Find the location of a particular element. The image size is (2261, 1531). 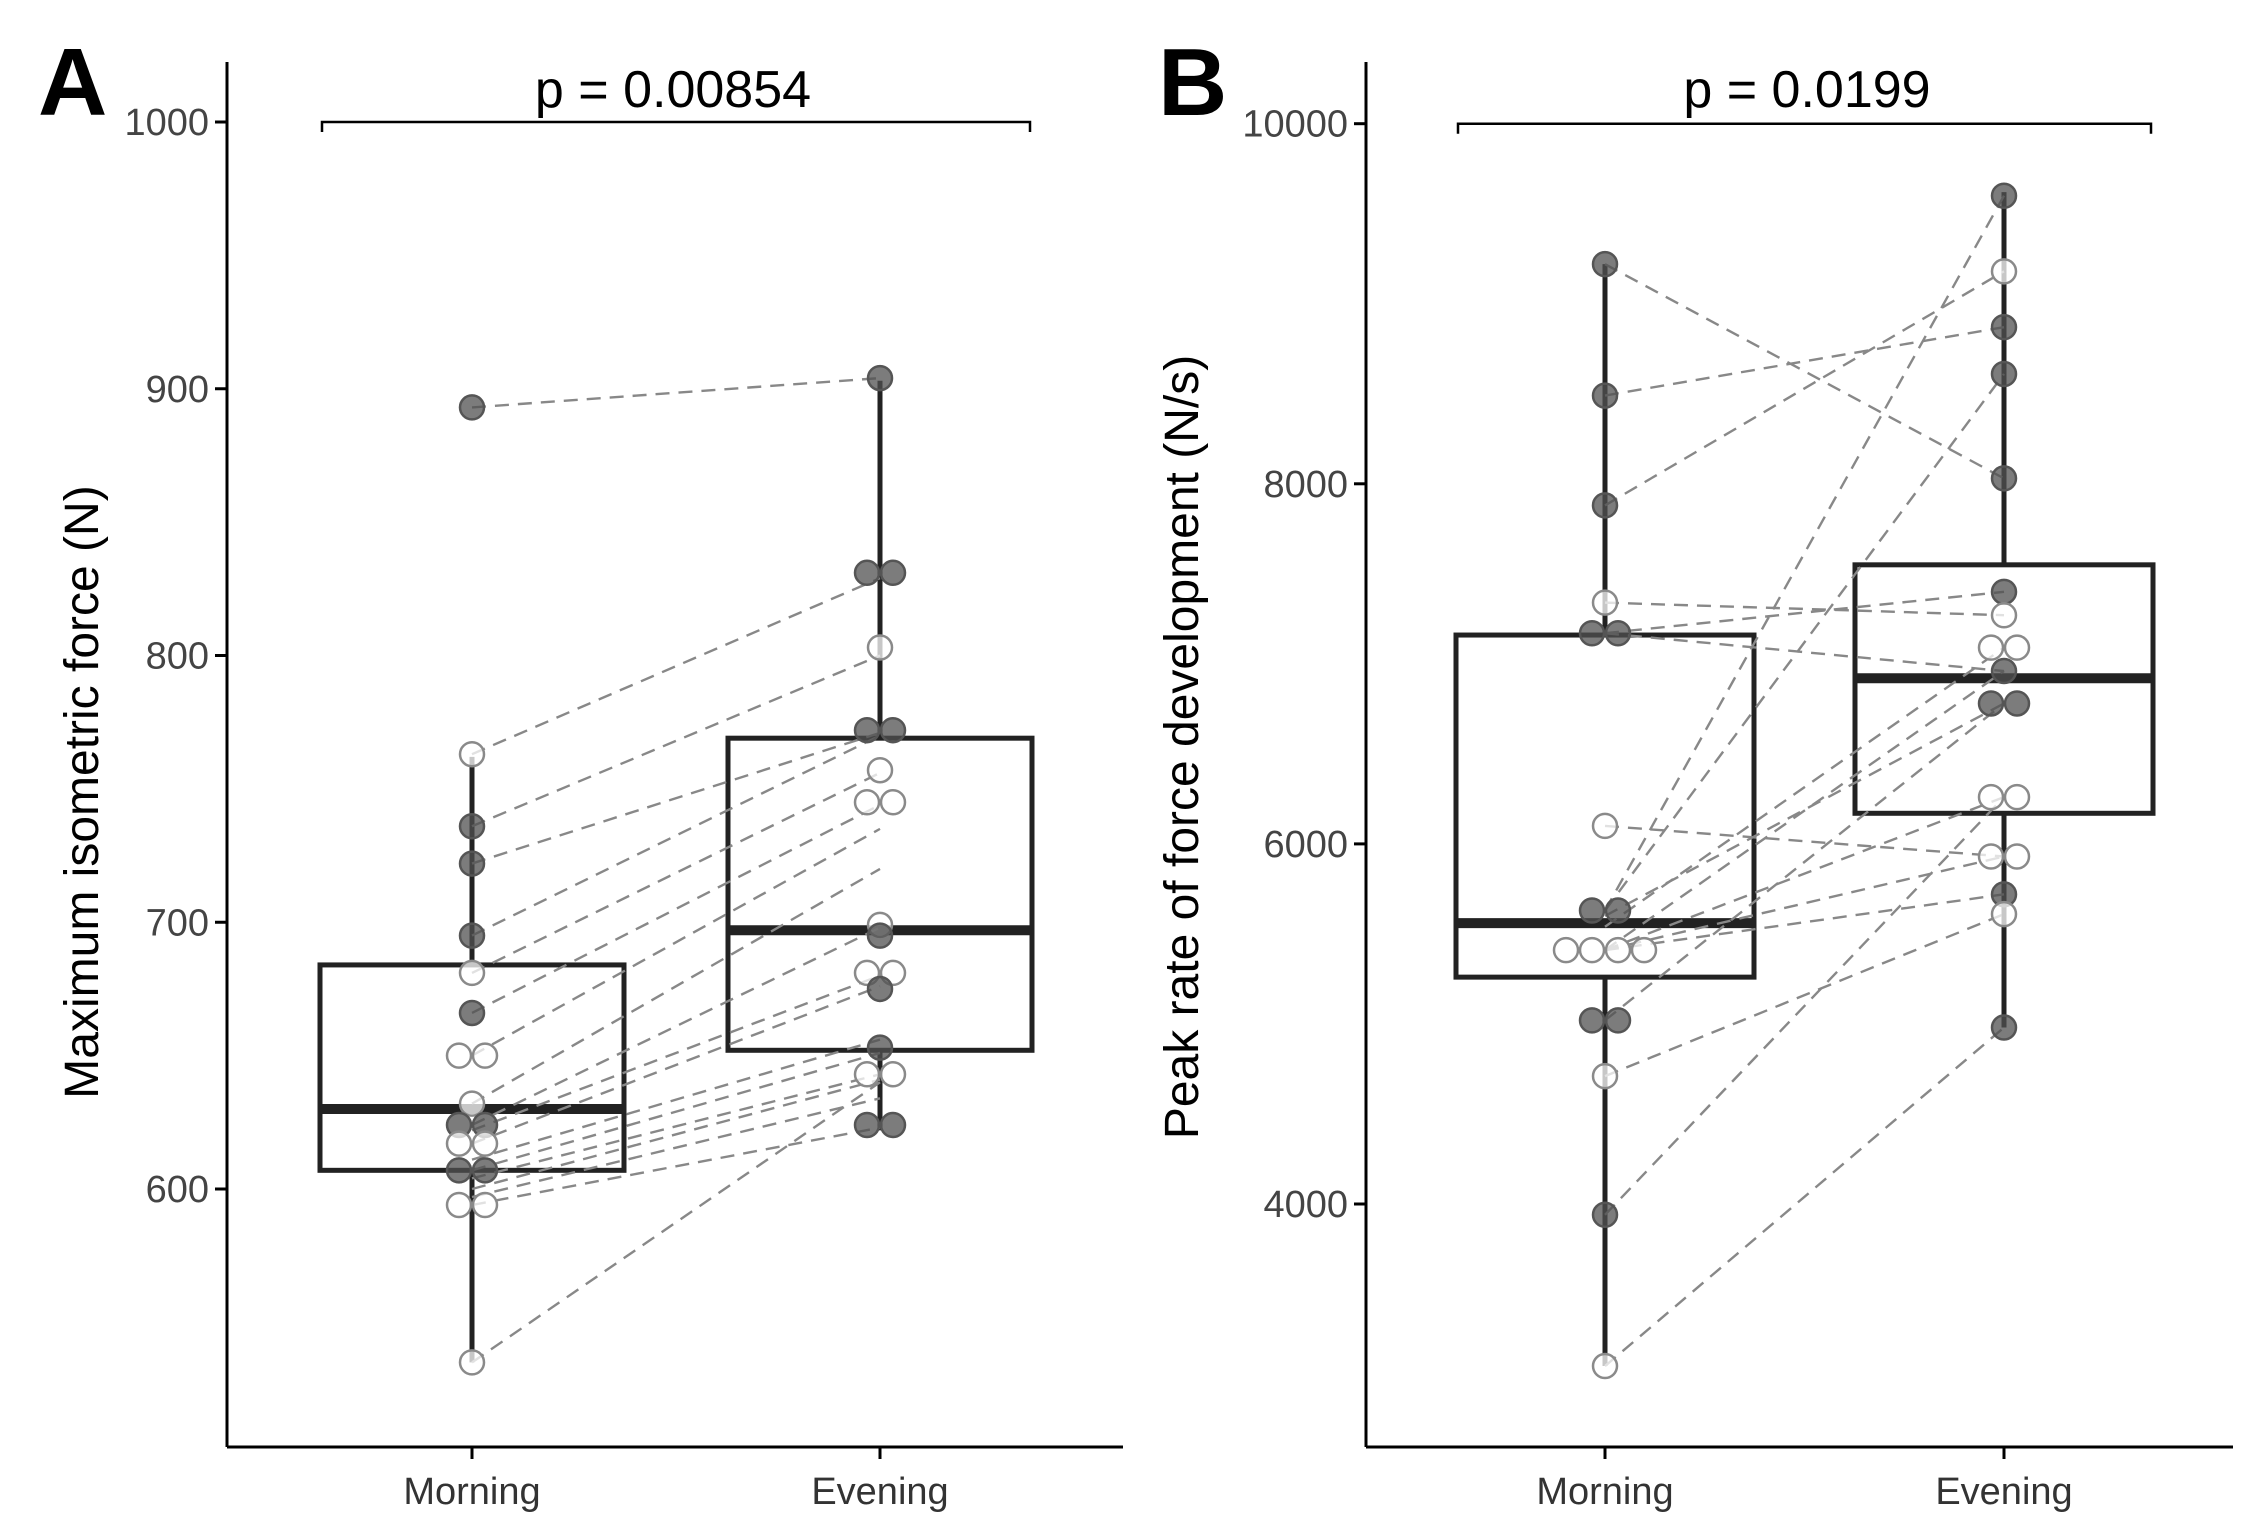

panel-b-letter: B is located at coordinates (1192, 82).